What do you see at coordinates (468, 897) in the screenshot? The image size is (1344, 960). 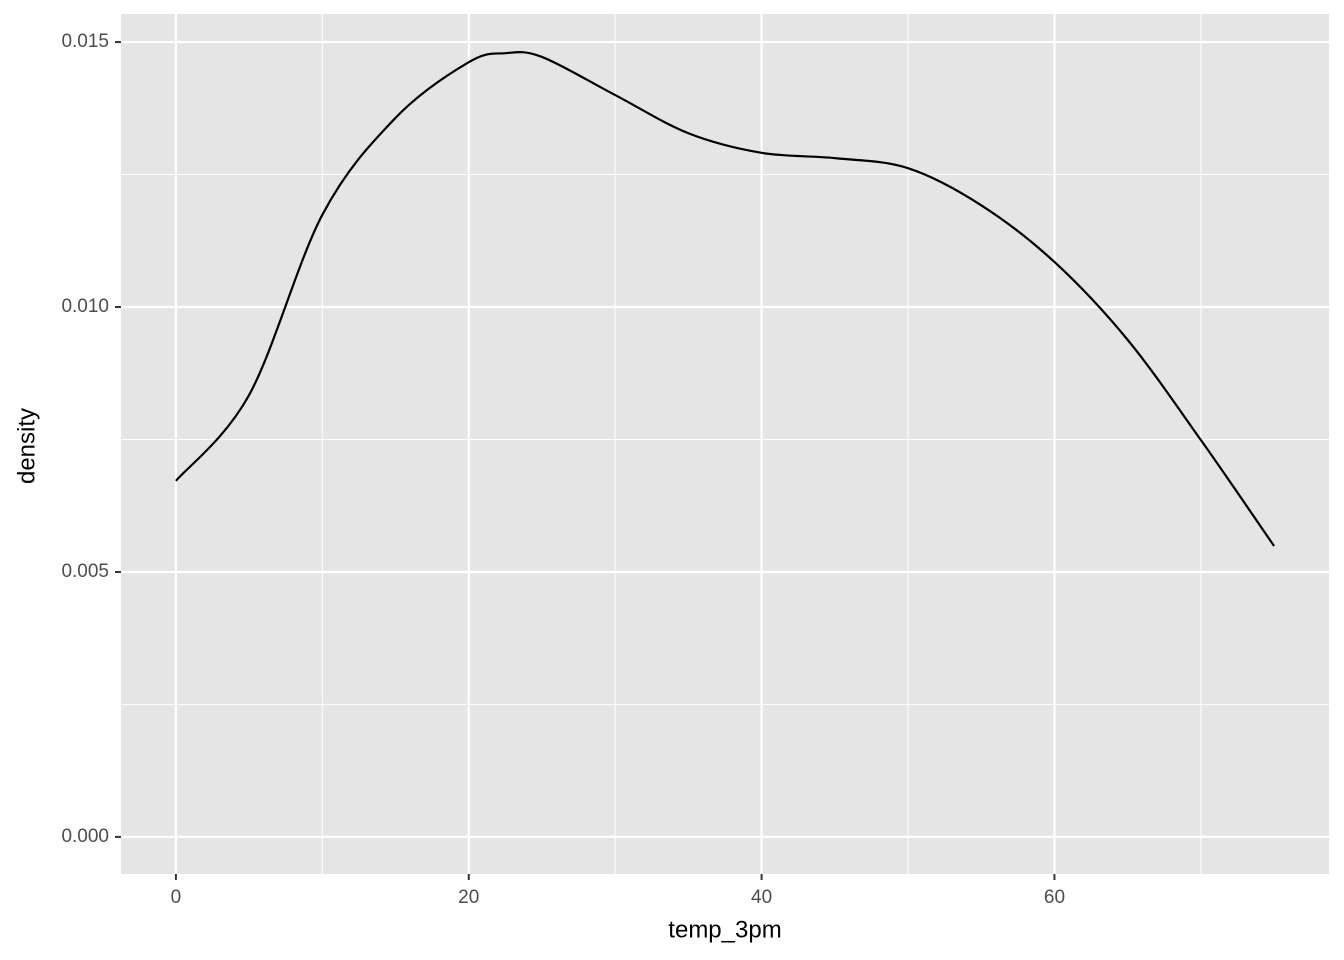 I see `x-tick-label: 20` at bounding box center [468, 897].